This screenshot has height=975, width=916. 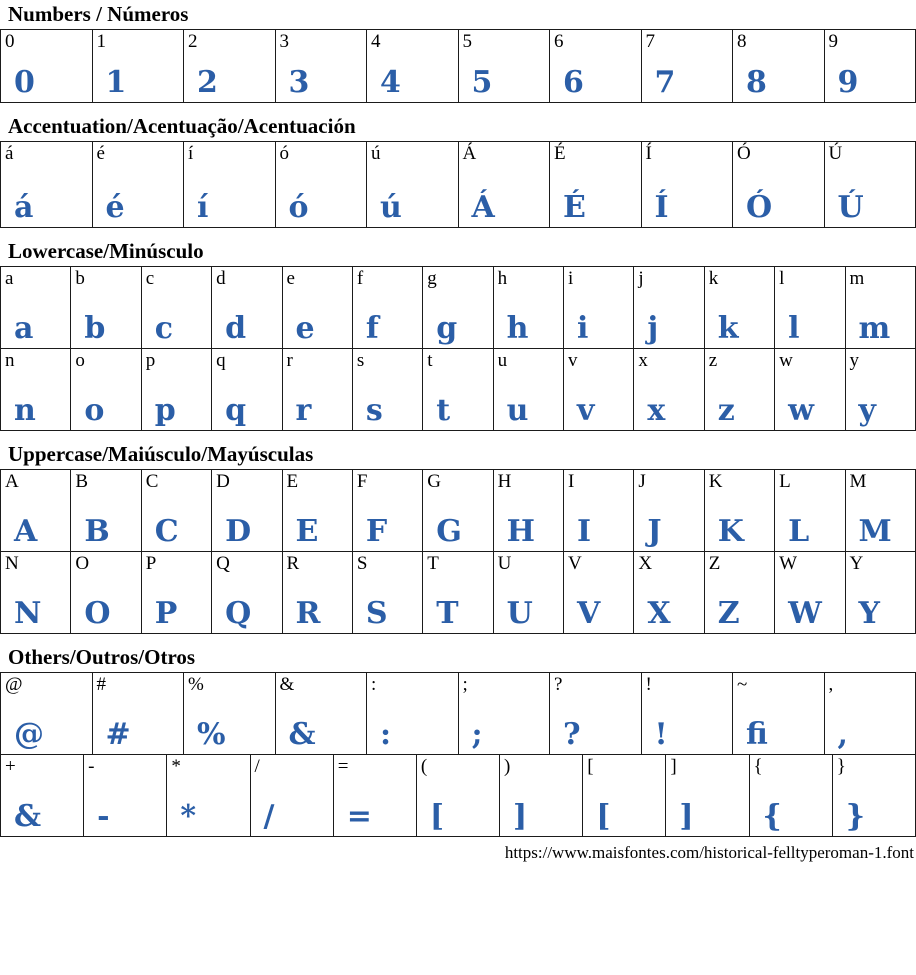 I want to click on glyph-specimen: &, so click(x=302, y=735).